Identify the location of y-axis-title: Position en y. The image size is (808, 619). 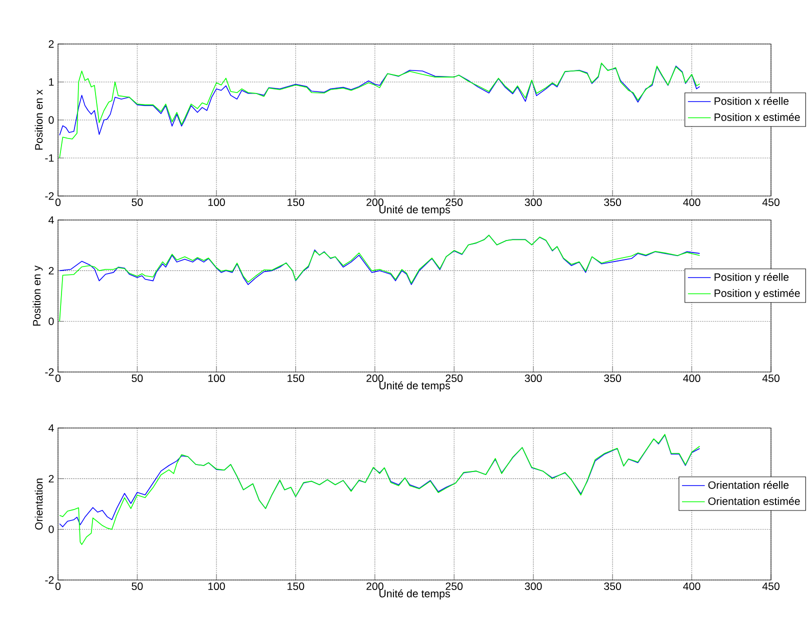
(37, 296).